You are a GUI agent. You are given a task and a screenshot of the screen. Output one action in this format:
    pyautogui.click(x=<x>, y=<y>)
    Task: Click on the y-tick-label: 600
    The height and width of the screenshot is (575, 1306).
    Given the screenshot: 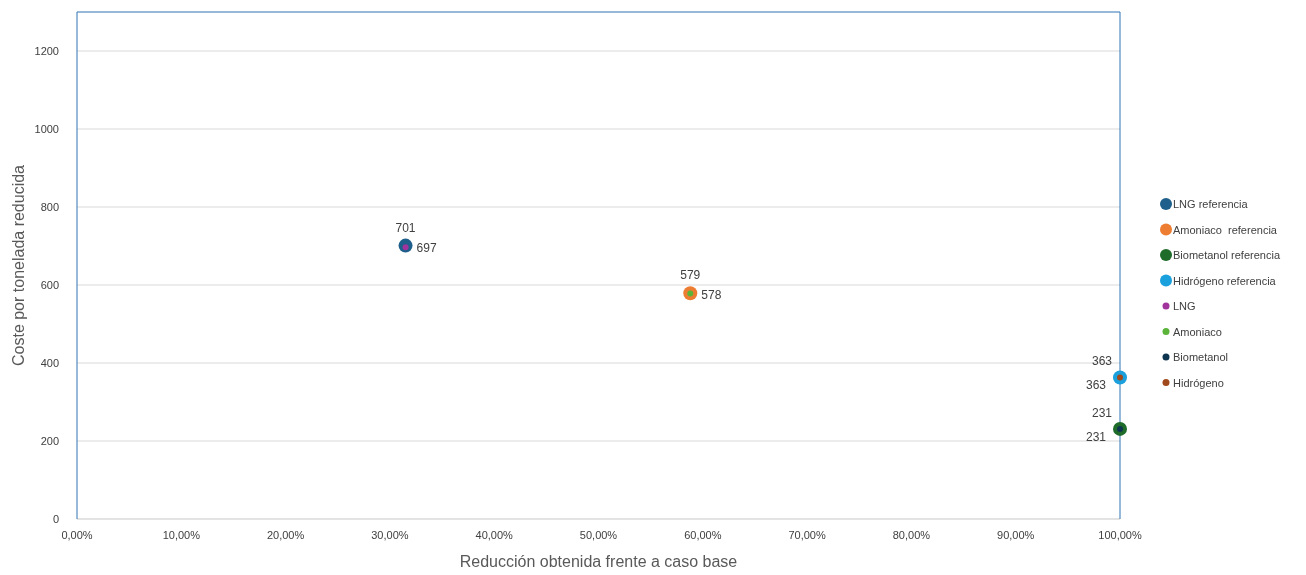 What is the action you would take?
    pyautogui.click(x=49, y=285)
    